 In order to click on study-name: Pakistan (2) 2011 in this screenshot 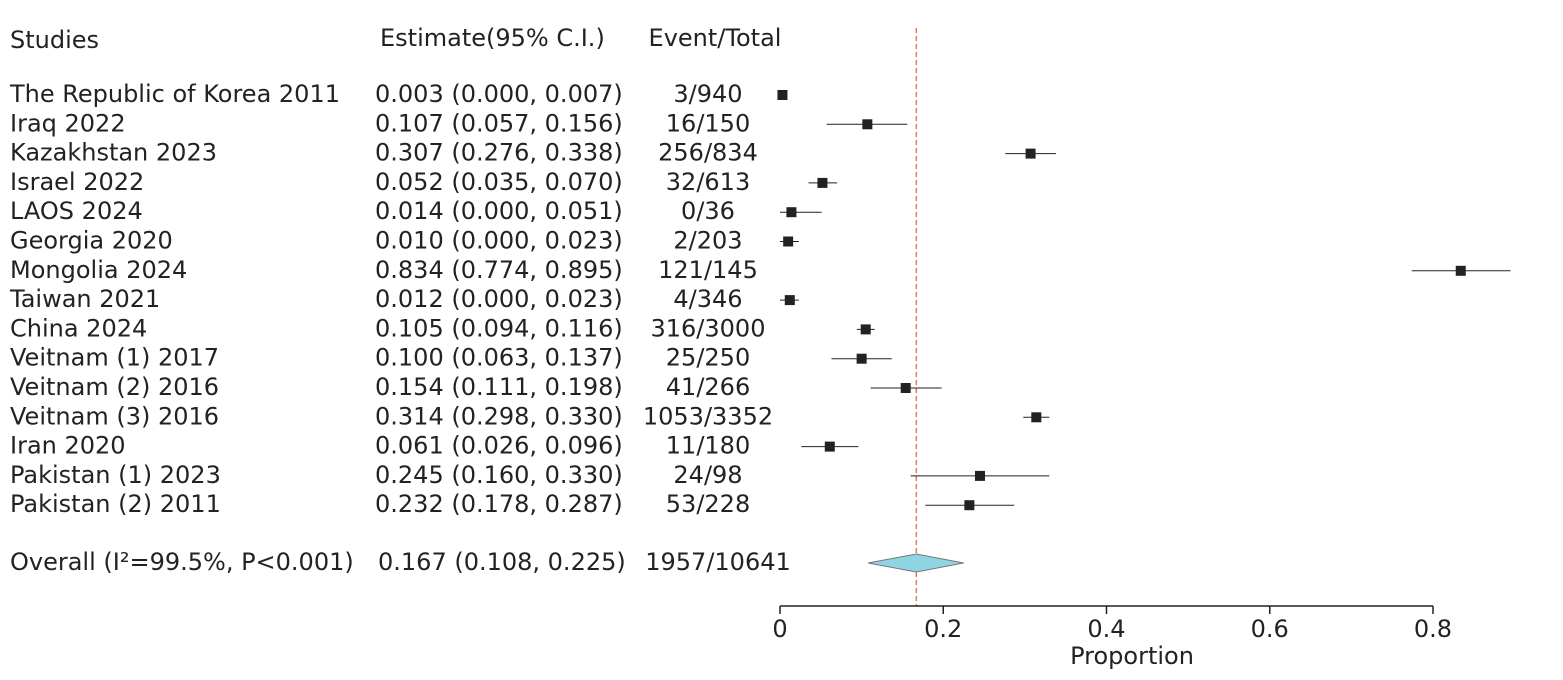, I will do `click(115, 504)`.